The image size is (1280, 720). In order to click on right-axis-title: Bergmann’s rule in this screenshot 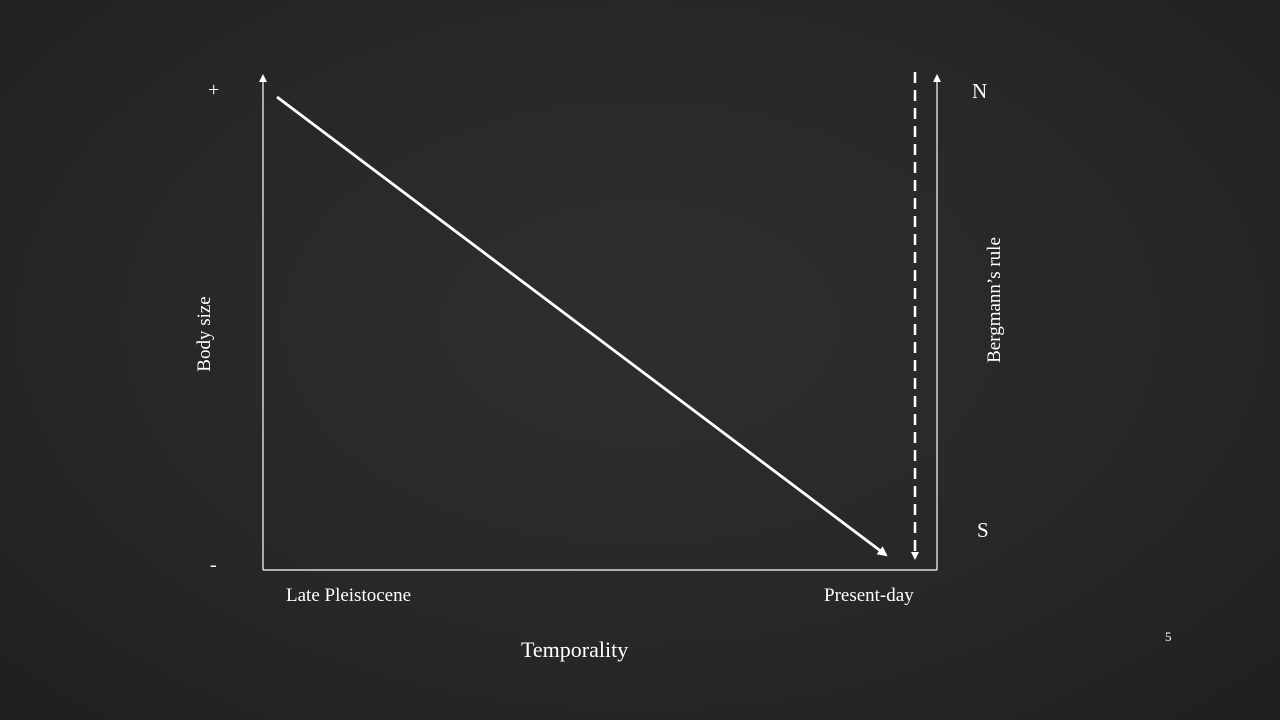, I will do `click(994, 300)`.